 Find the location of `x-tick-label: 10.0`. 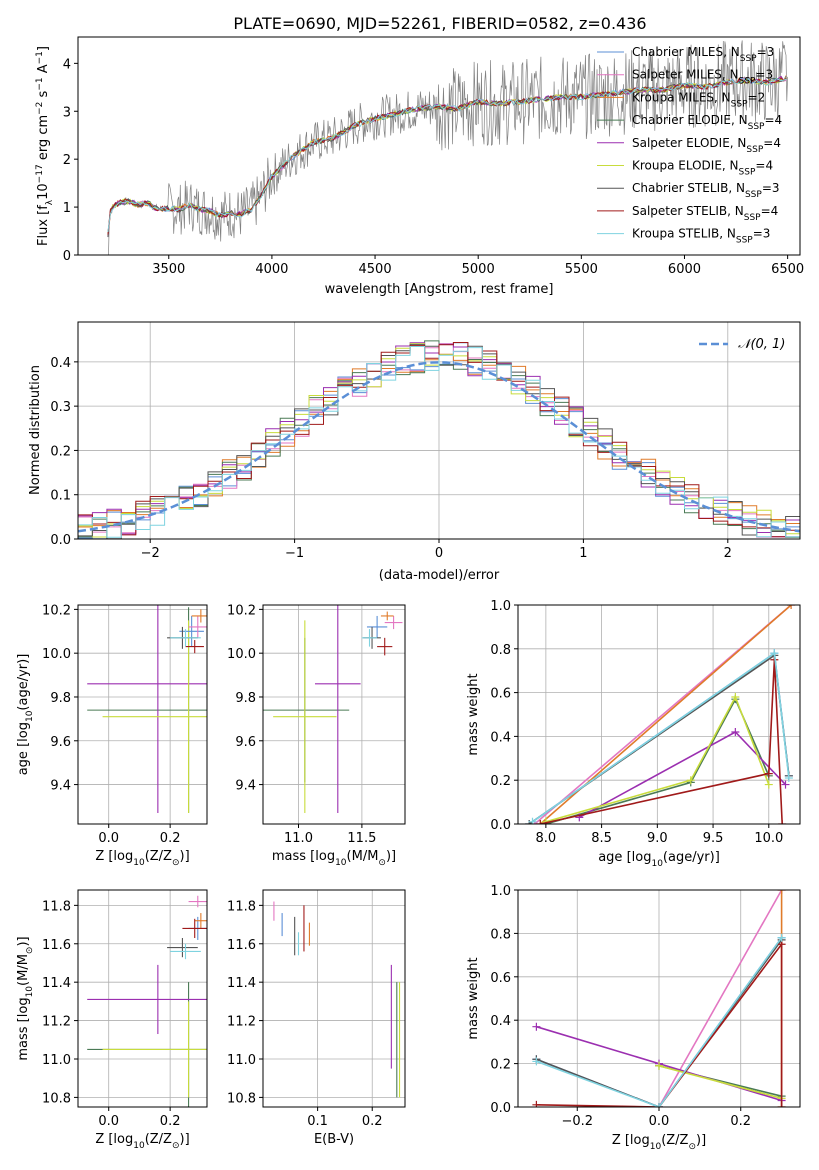

x-tick-label: 10.0 is located at coordinates (768, 838).